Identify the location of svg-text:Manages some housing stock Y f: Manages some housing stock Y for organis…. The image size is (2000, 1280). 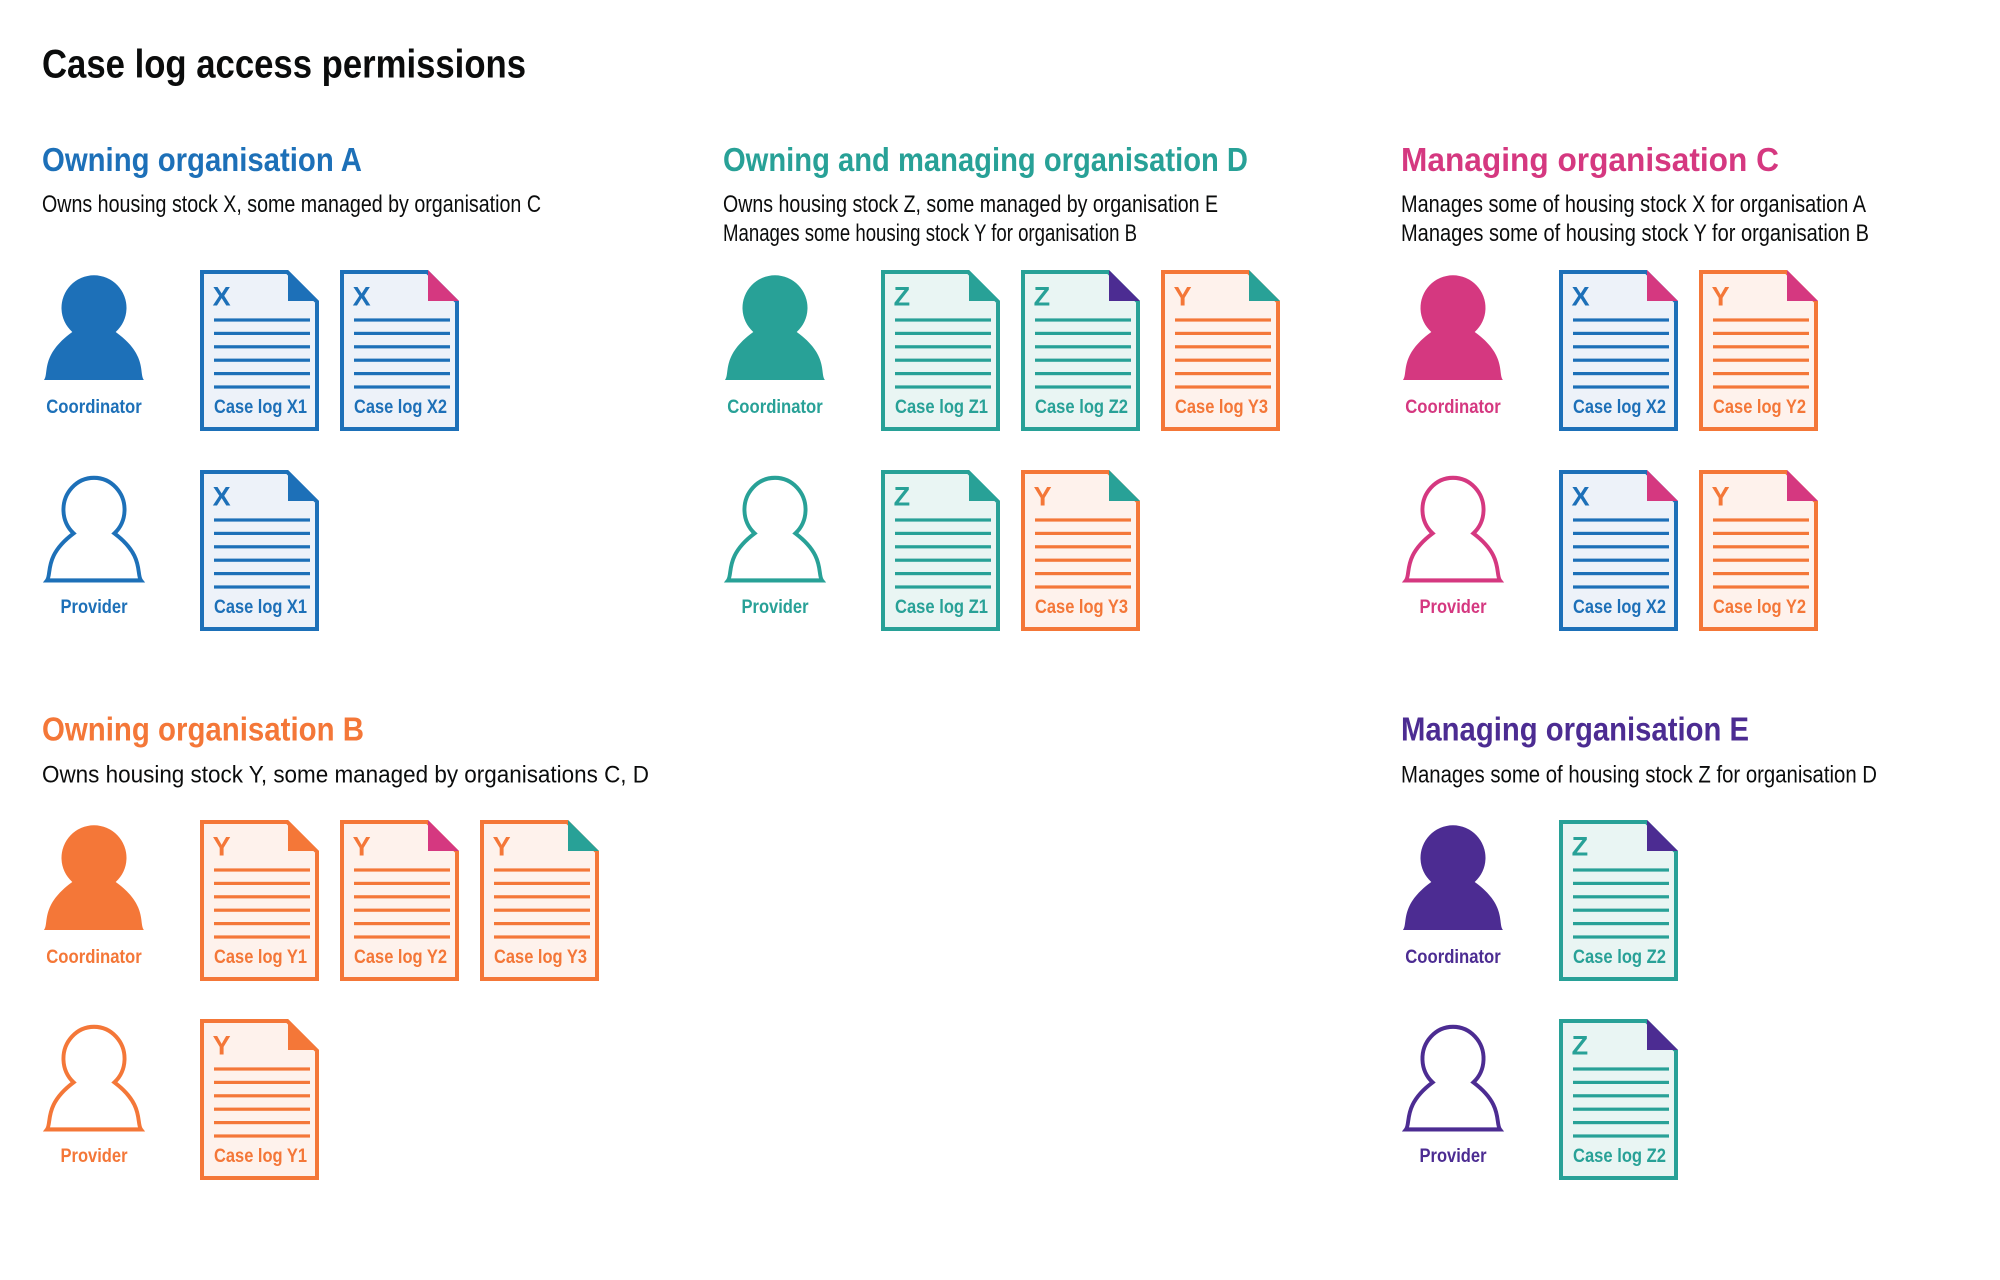
(930, 233).